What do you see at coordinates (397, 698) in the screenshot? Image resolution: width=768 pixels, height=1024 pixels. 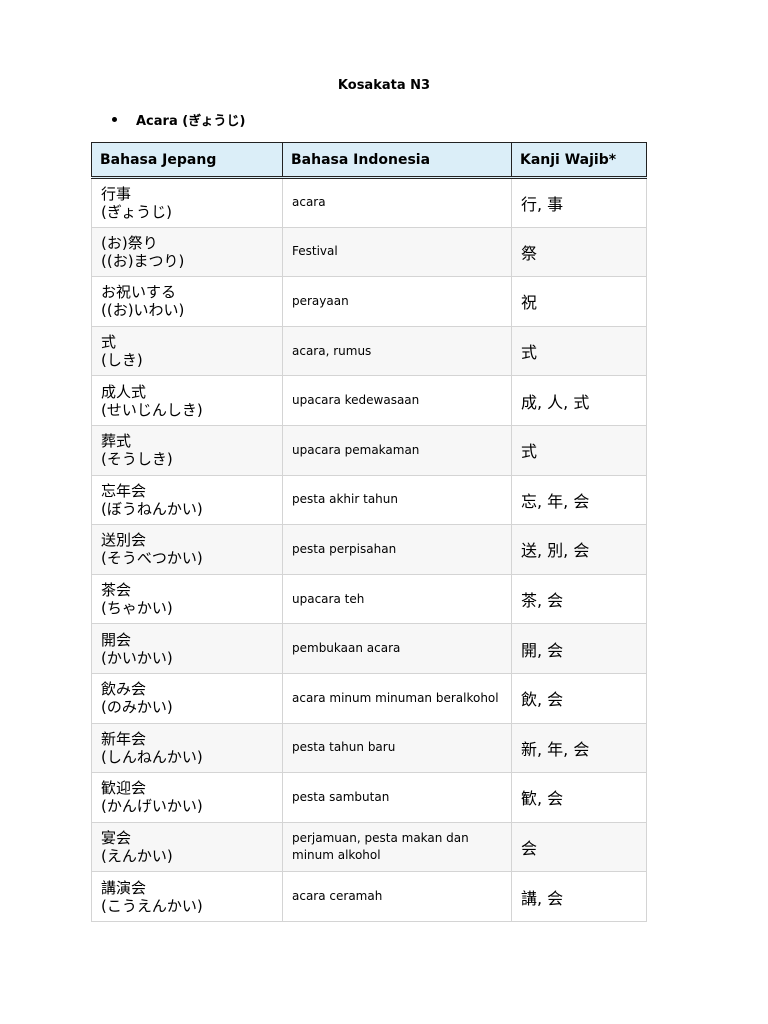 I see `indonesian-meaning: acara minum minuman beralkohol` at bounding box center [397, 698].